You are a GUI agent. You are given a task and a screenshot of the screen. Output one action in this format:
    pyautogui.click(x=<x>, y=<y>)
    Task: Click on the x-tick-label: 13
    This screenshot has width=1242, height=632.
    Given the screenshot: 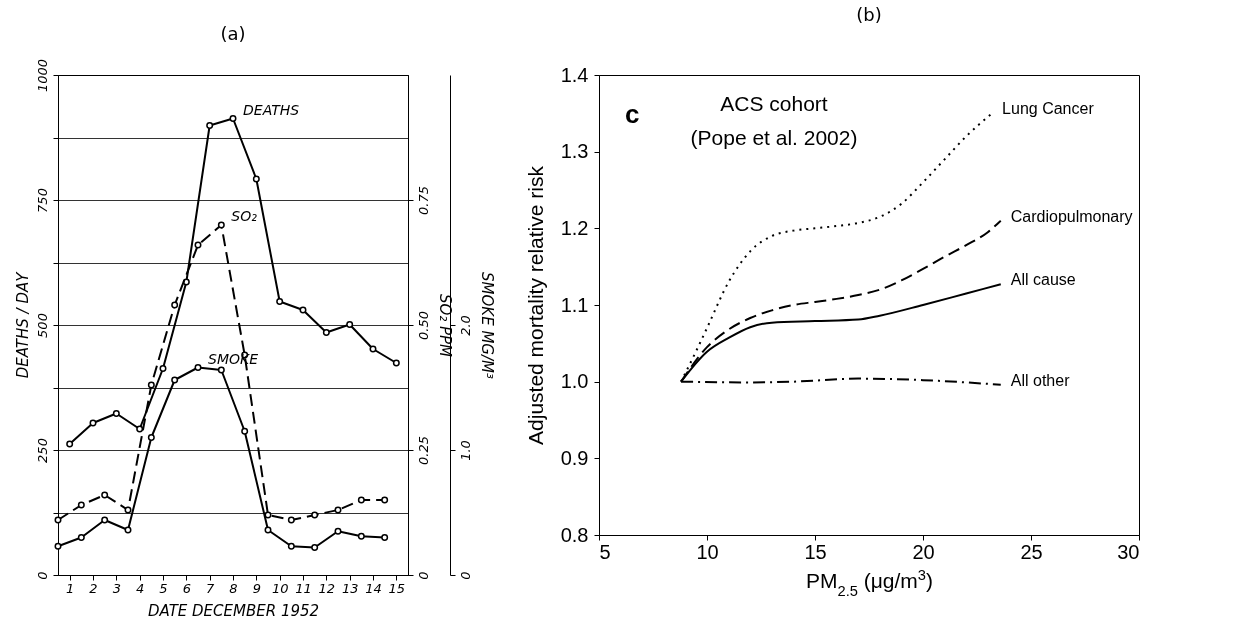 What is the action you would take?
    pyautogui.click(x=350, y=588)
    